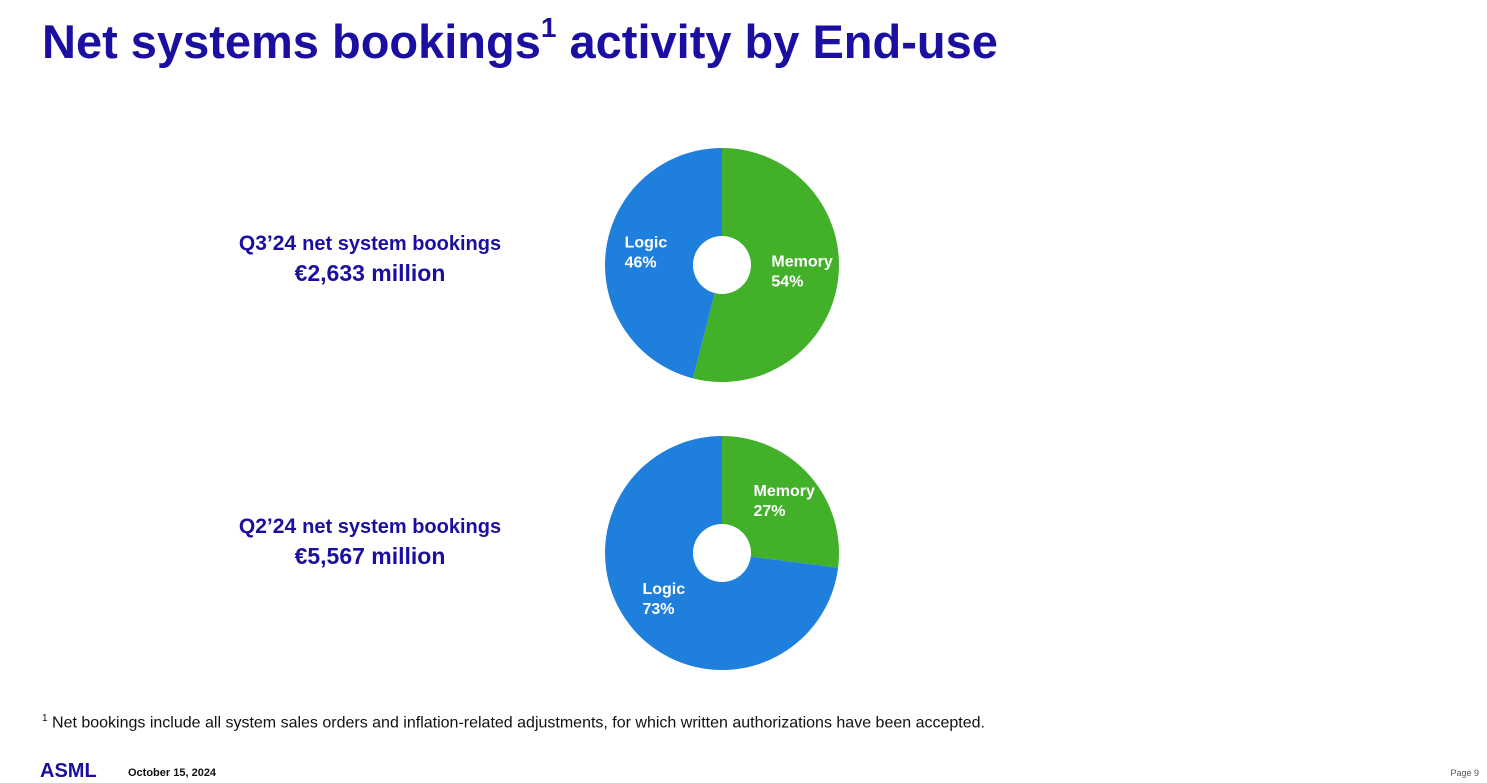 This screenshot has height=783, width=1487. Describe the element at coordinates (777, 41) in the screenshot. I see `title-tail: activity by End-use` at that location.